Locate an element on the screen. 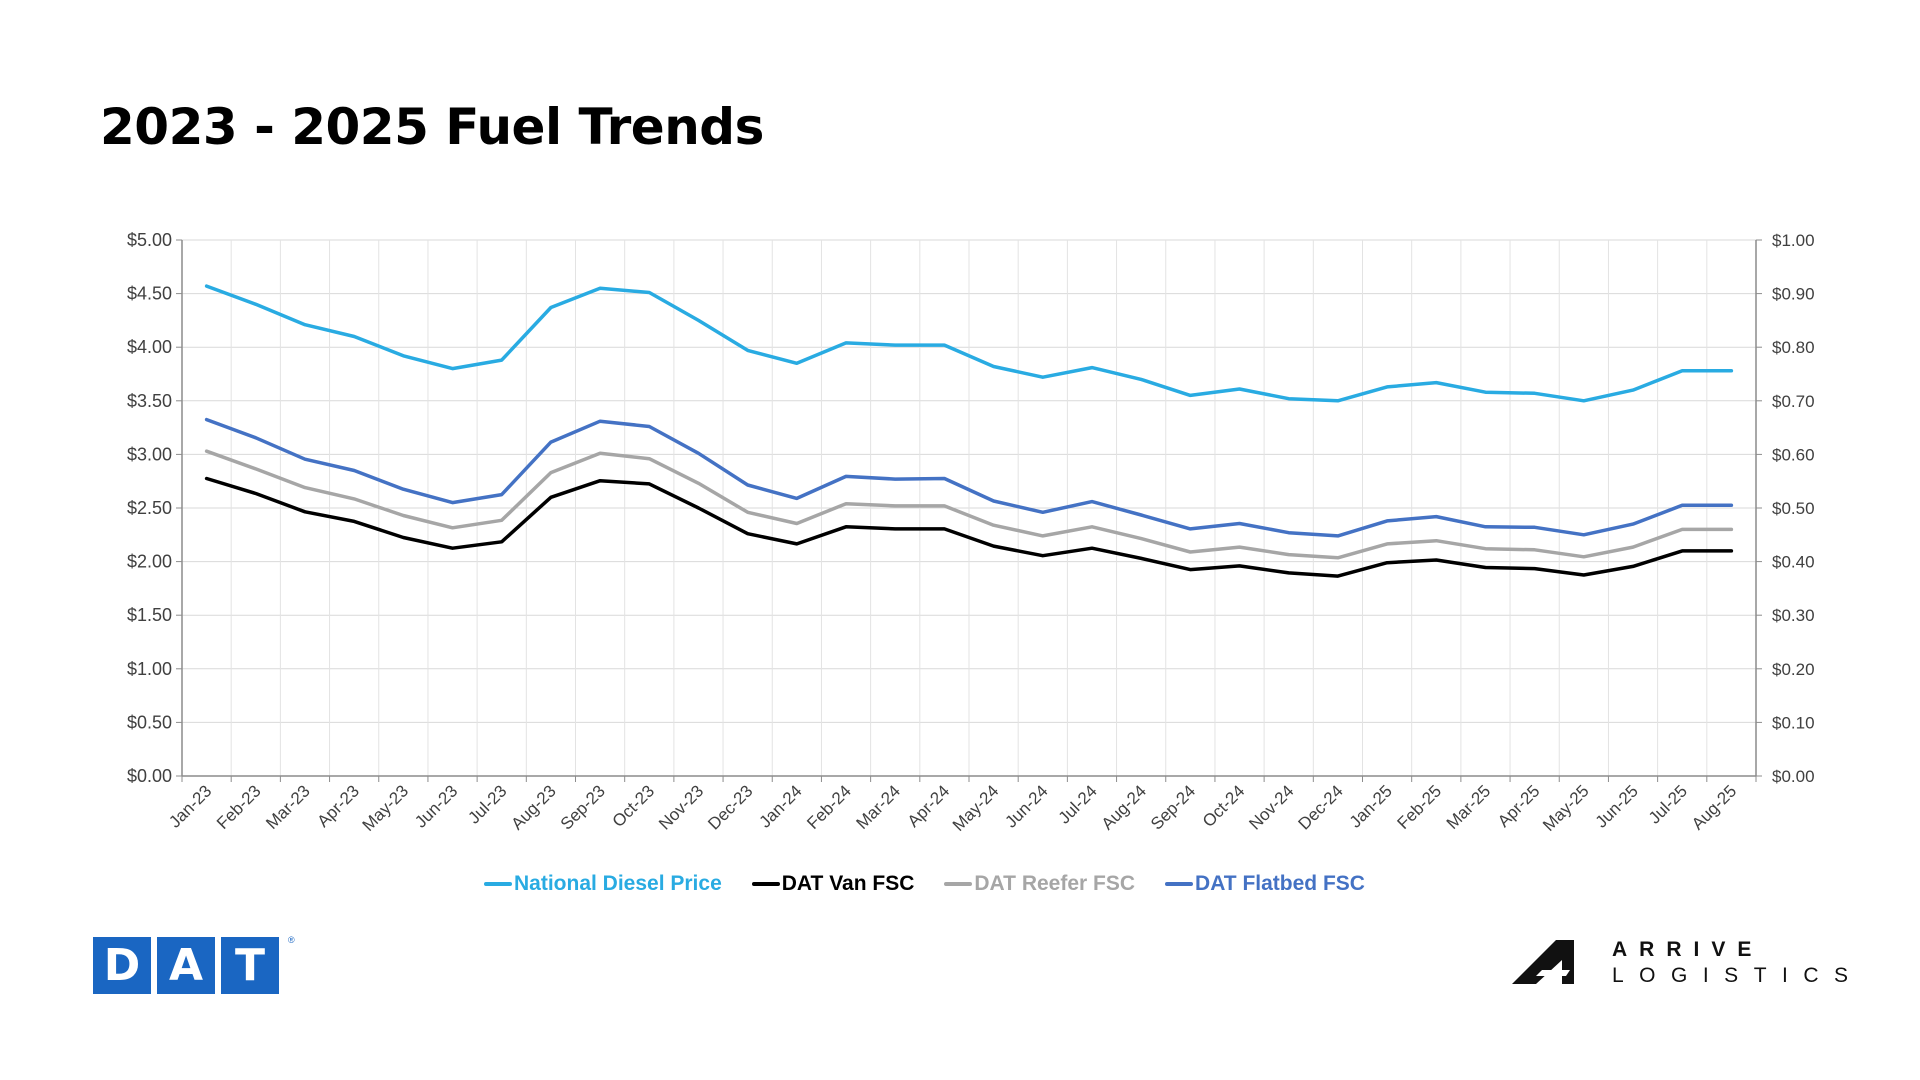 The image size is (1920, 1080). page-title: 2023 - 2025 Fuel Trends is located at coordinates (432, 127).